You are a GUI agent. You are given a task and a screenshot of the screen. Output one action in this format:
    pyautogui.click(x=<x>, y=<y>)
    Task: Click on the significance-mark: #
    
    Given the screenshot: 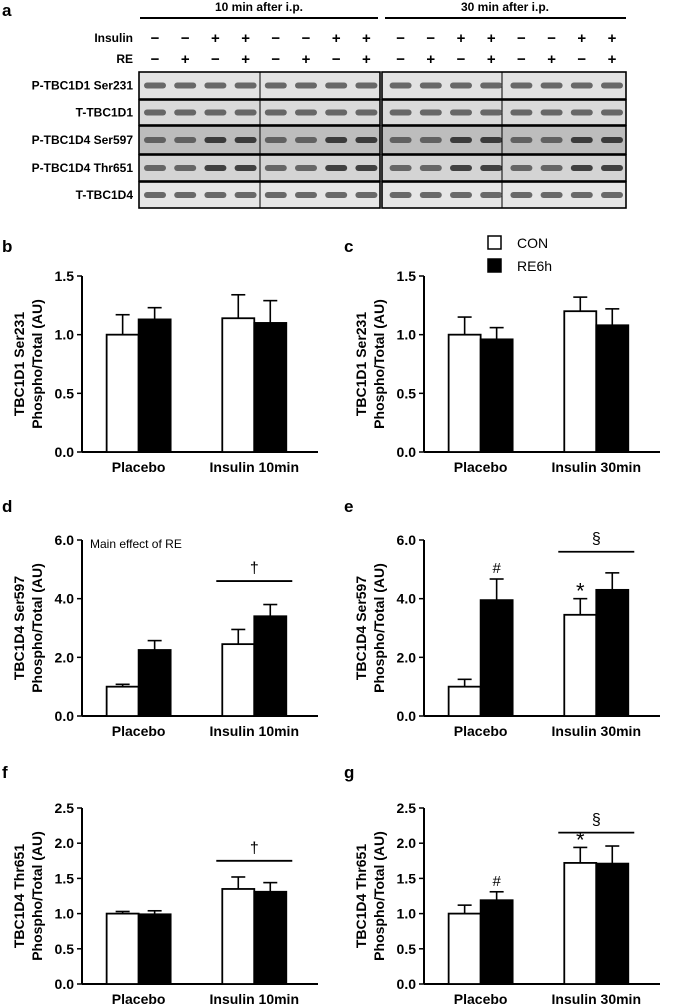 What is the action you would take?
    pyautogui.click(x=496, y=881)
    